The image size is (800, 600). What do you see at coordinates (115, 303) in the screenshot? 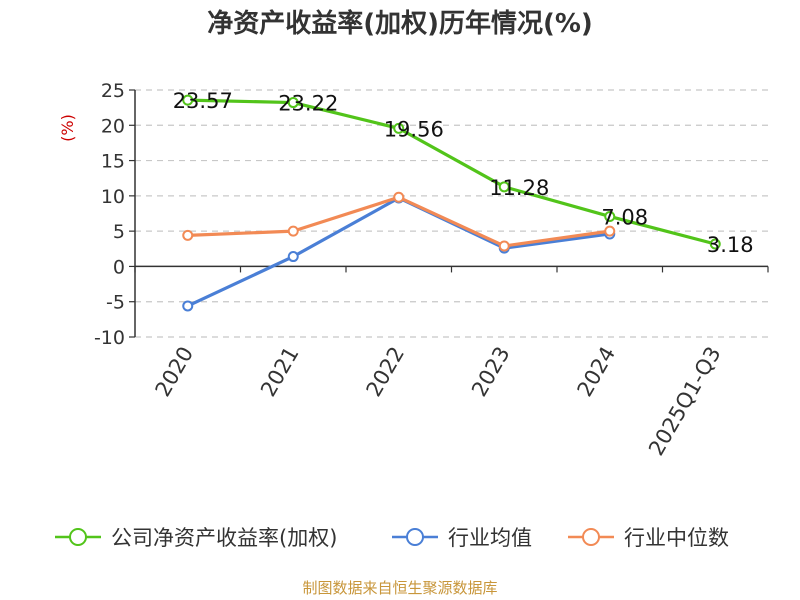
I see `y-tick-label: -5` at bounding box center [115, 303].